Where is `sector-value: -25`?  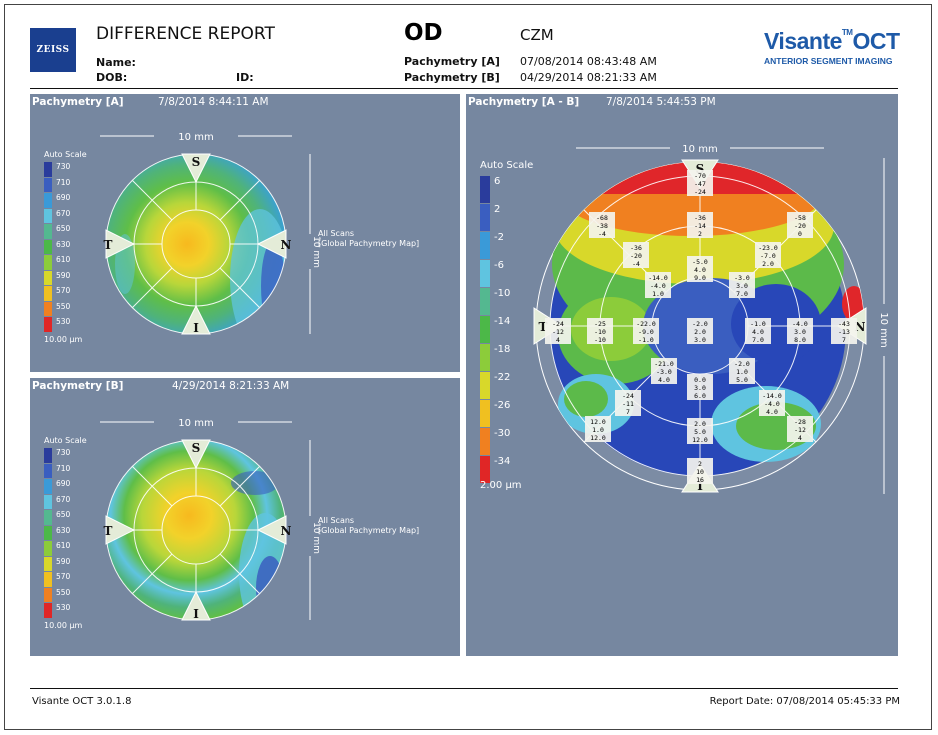
sector-value: -25 is located at coordinates (600, 324).